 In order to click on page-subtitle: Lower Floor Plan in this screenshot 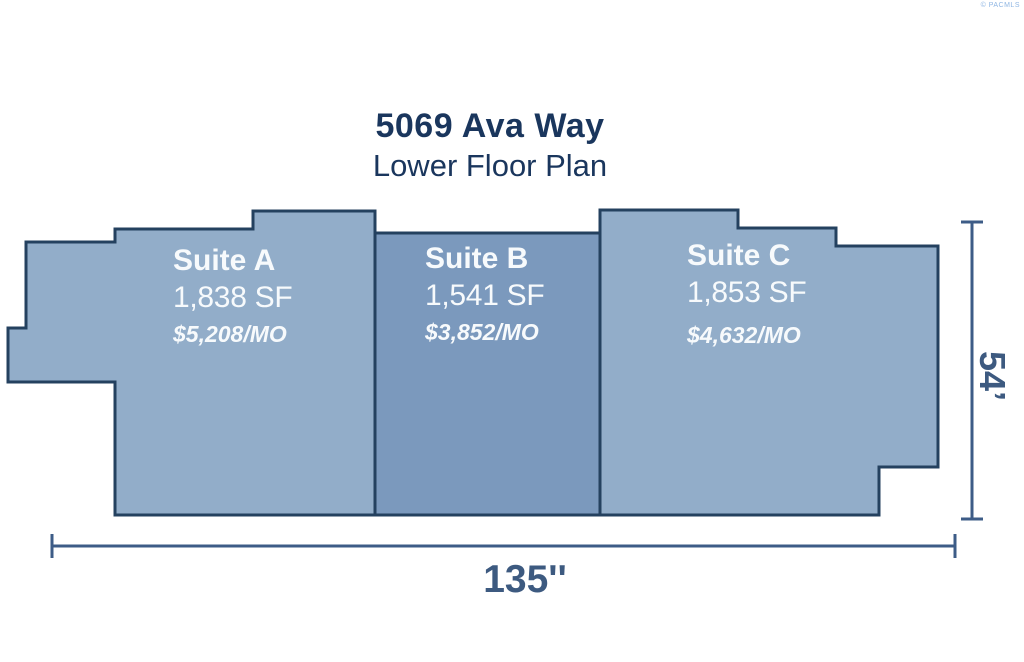, I will do `click(490, 165)`.